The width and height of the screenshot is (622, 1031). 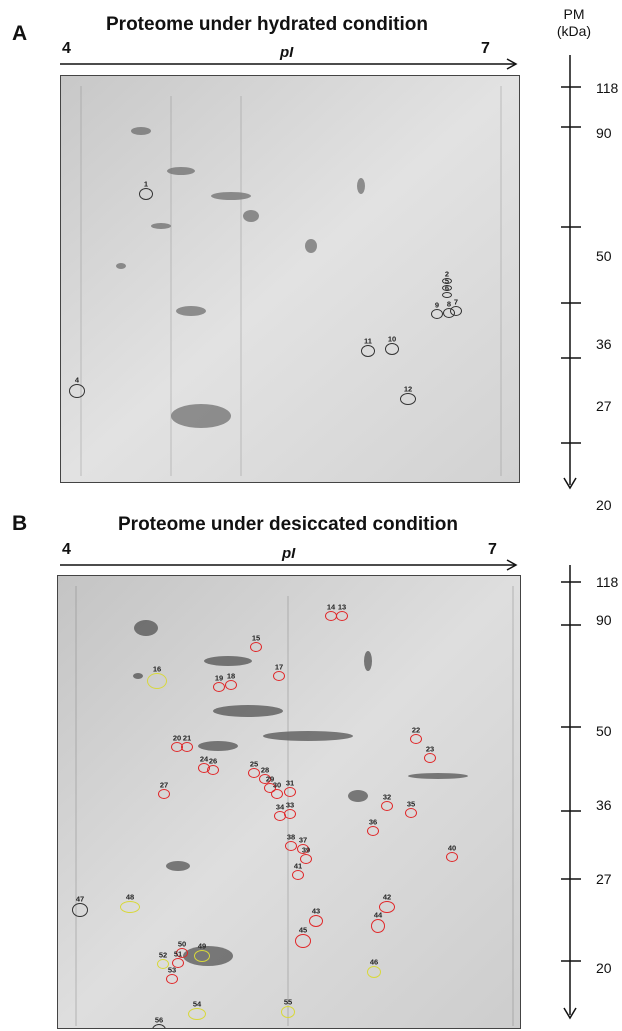 What do you see at coordinates (178, 954) in the screenshot?
I see `spot-label: 51` at bounding box center [178, 954].